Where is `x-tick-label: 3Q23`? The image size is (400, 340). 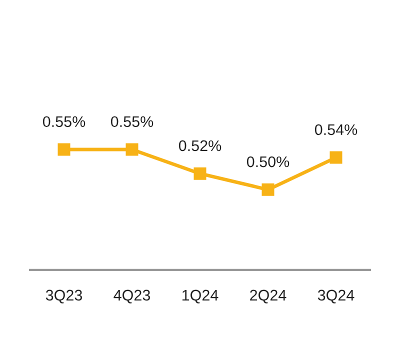 x-tick-label: 3Q23 is located at coordinates (64, 297).